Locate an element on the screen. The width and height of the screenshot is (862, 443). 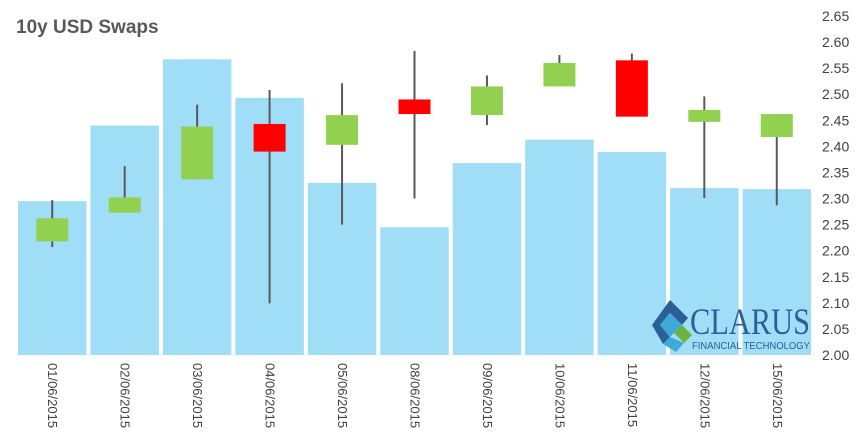
clarus-emblem-icon is located at coordinates (672, 326).